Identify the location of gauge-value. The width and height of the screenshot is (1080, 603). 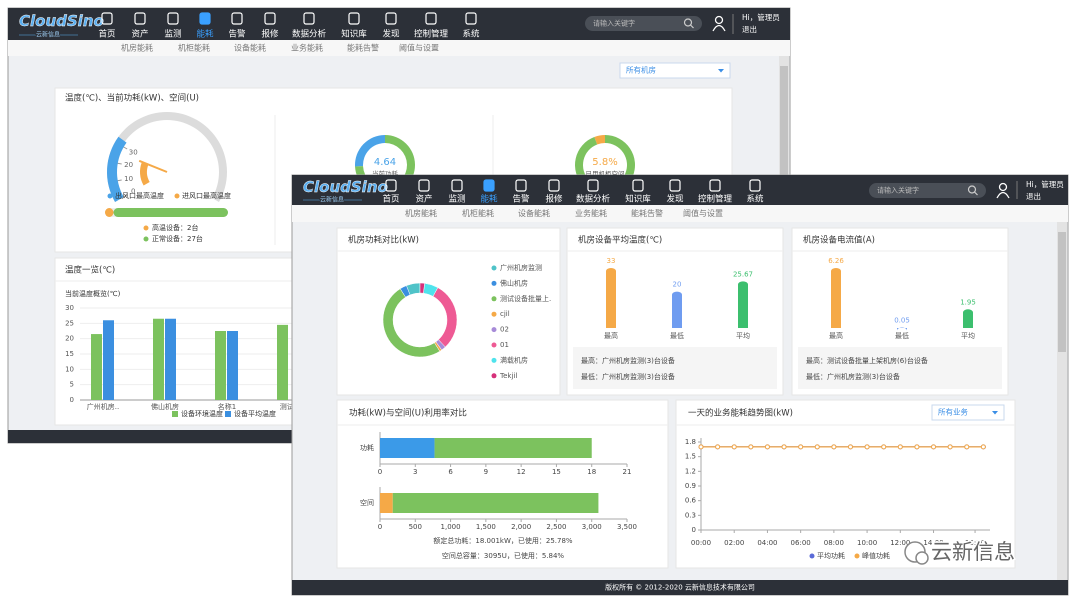
(144, 173).